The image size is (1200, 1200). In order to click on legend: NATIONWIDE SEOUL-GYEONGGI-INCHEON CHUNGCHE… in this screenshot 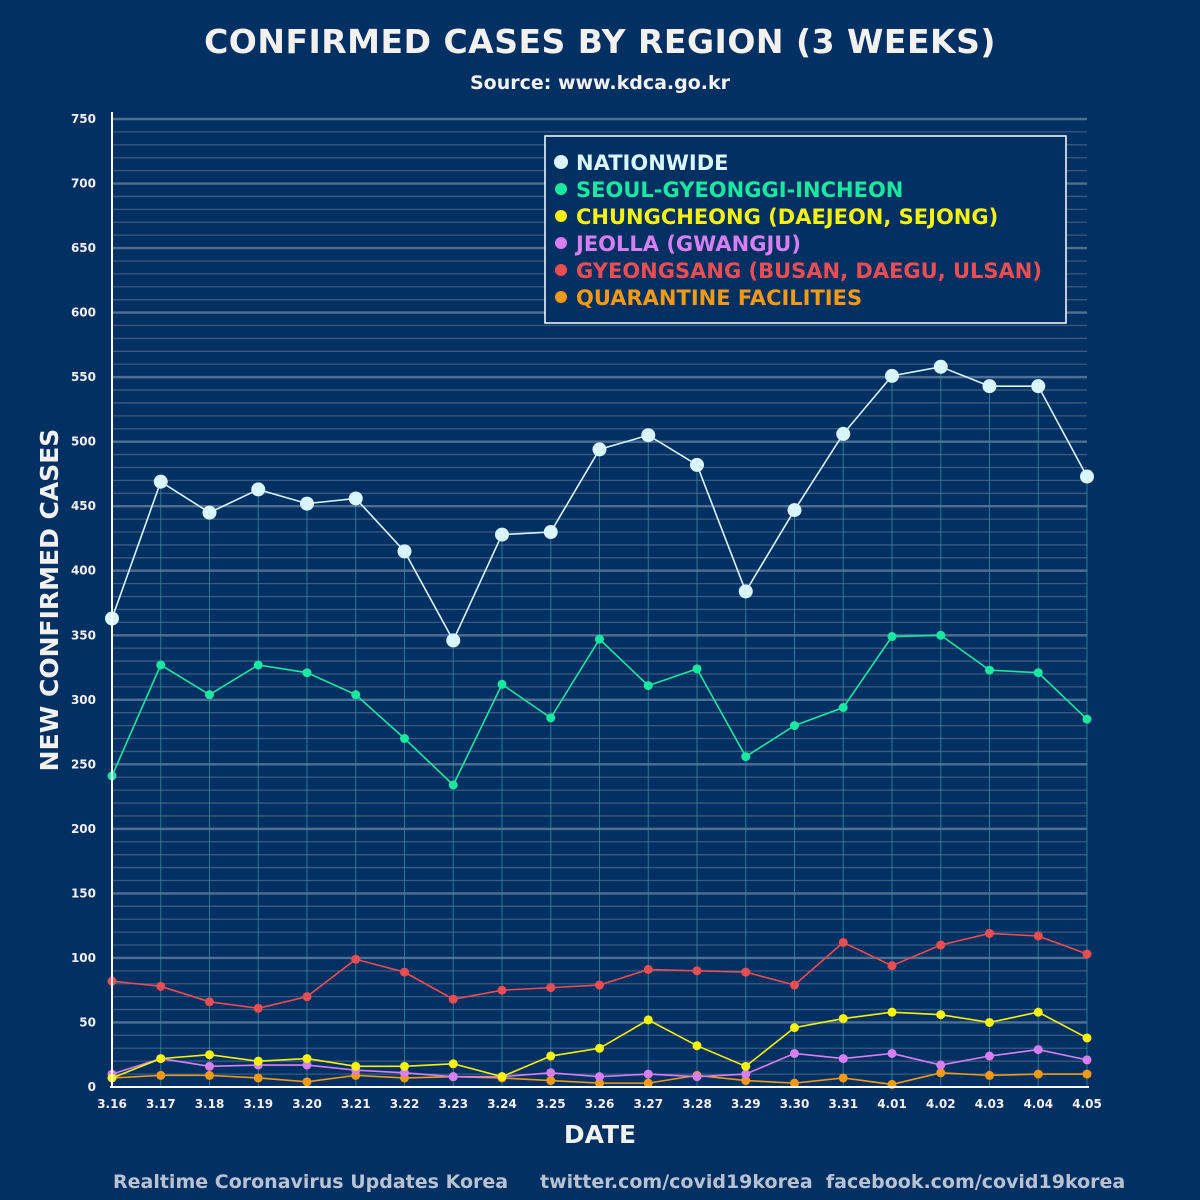, I will do `click(805, 229)`.